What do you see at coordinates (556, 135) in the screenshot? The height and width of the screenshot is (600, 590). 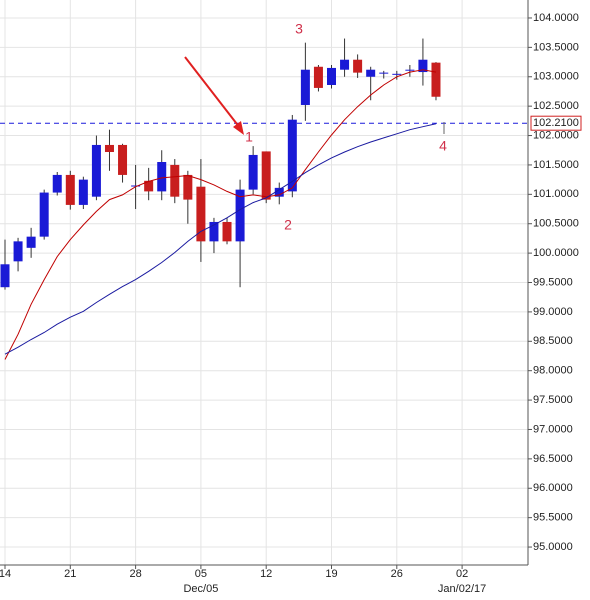 I see `y-tick-label: 102.0000` at bounding box center [556, 135].